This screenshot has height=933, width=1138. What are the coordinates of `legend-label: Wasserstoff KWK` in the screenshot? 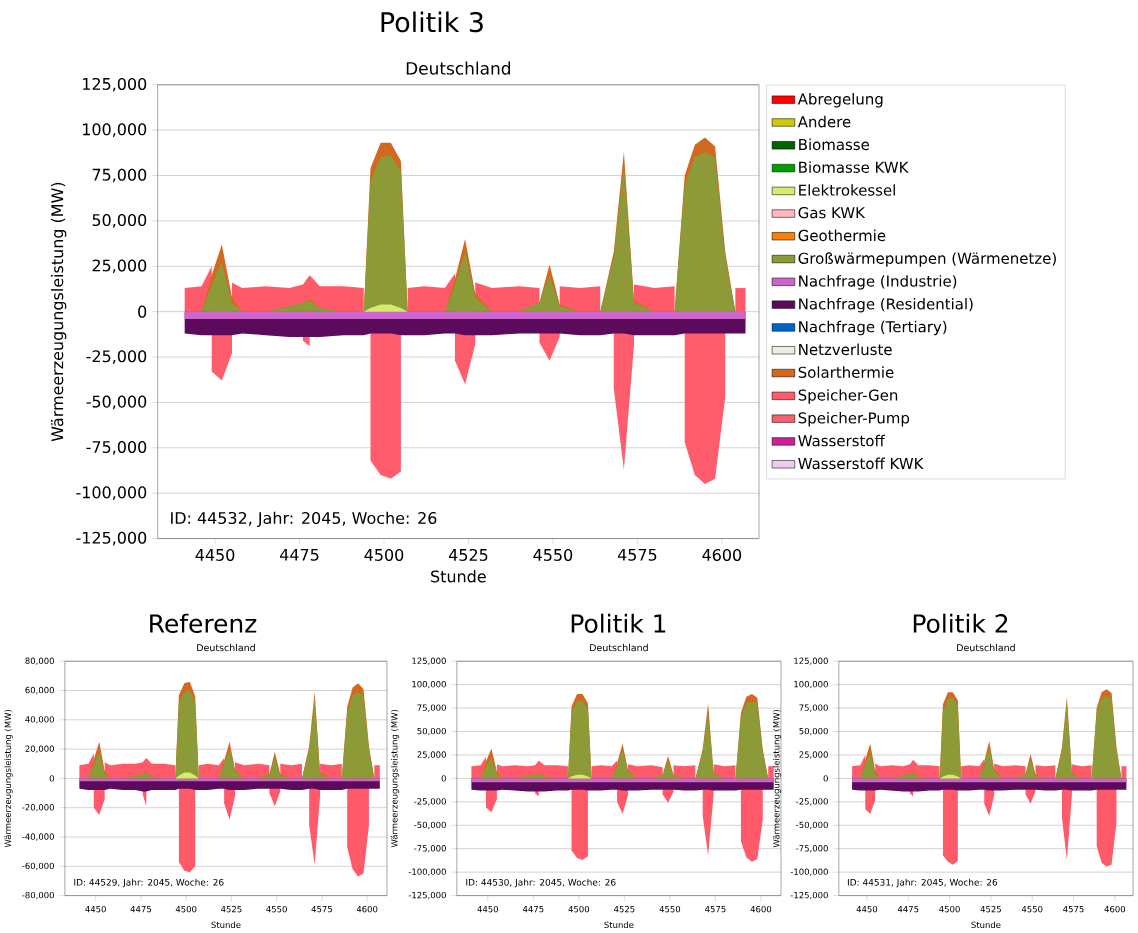 It's located at (861, 463).